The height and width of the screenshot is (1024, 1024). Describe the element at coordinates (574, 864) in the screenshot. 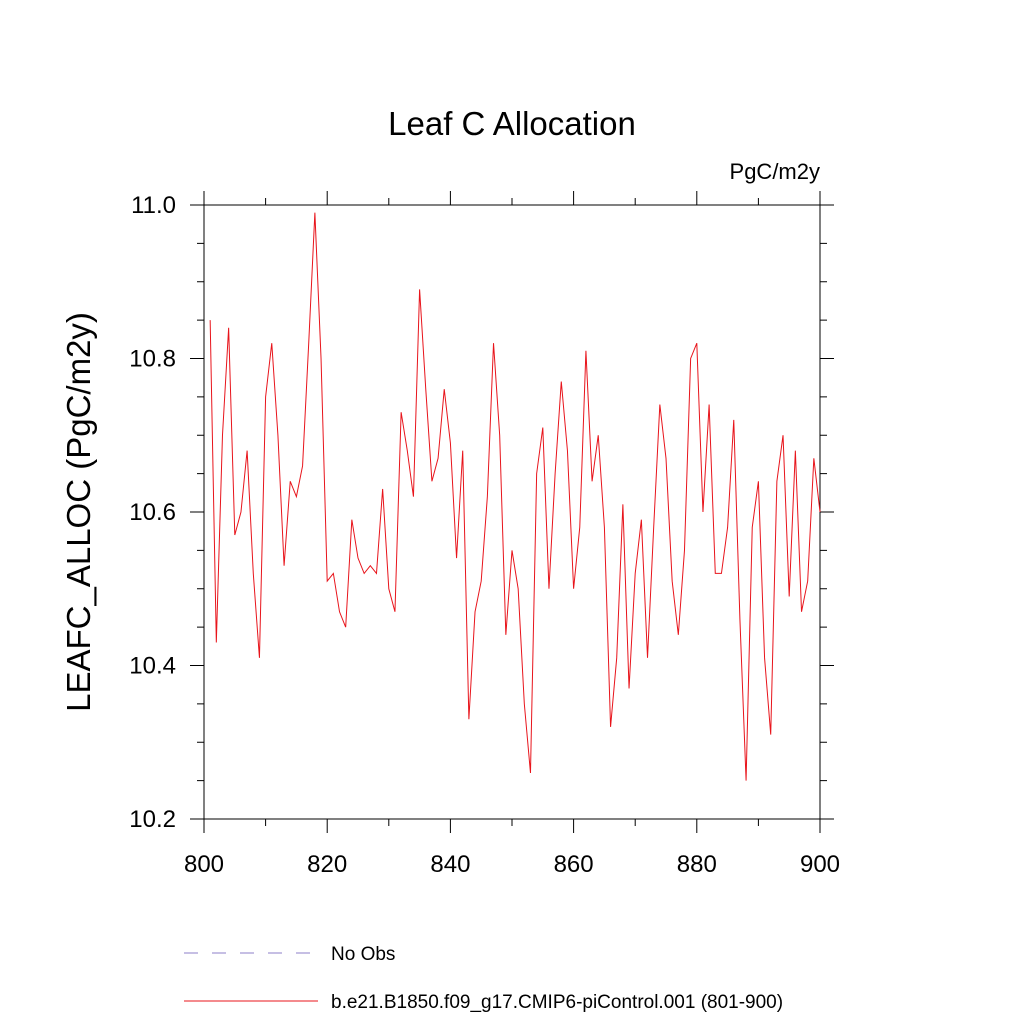

I see `x-tick-label: 860` at that location.